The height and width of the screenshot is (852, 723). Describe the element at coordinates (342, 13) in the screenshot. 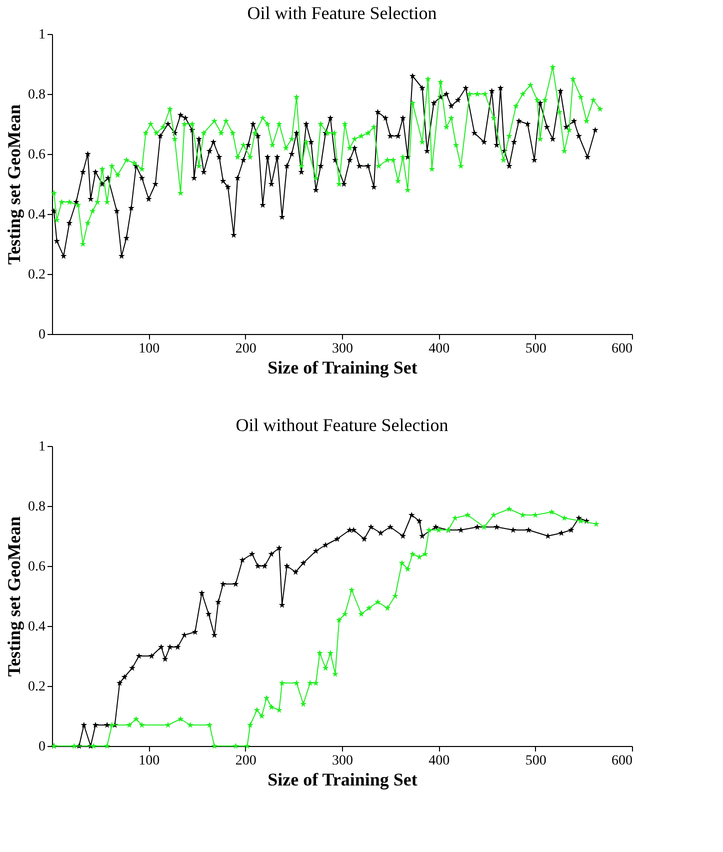

I see `chart-title: Oil with Feature Selection` at that location.